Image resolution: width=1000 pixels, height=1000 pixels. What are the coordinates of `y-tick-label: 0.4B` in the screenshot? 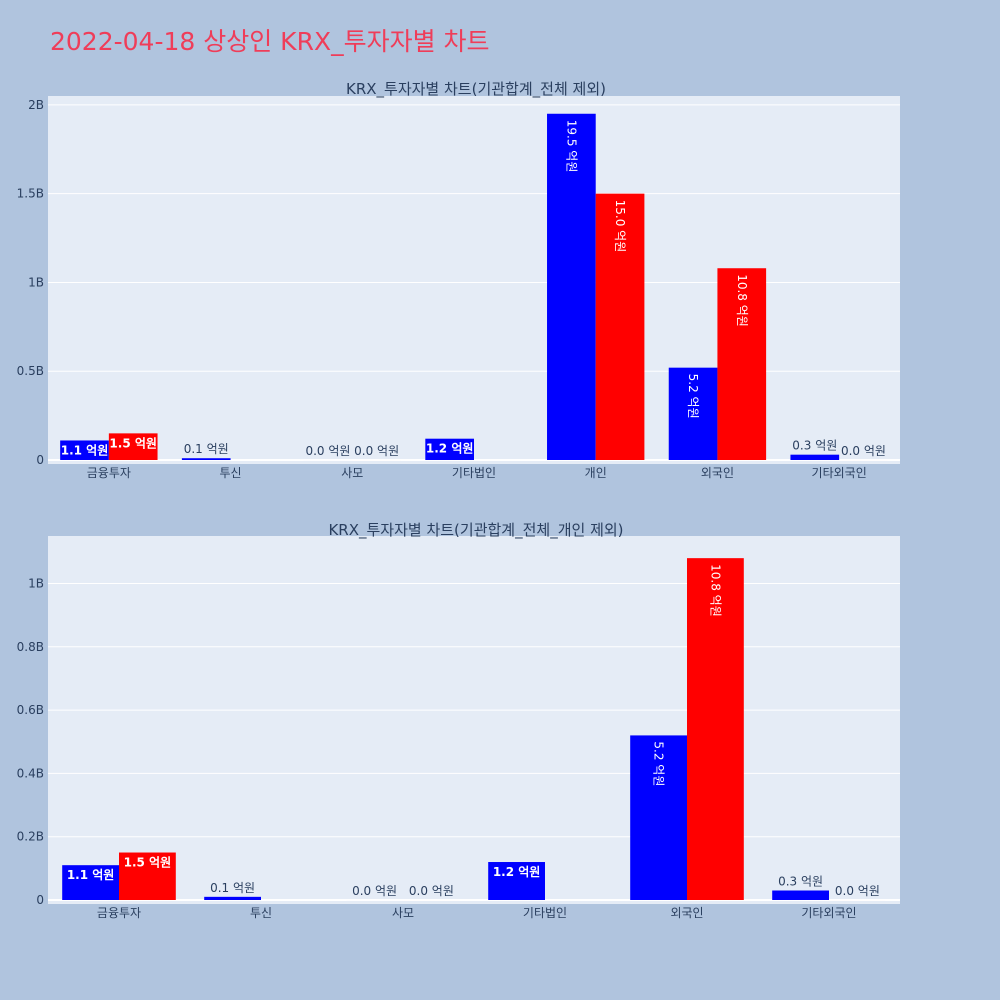 It's located at (30, 773).